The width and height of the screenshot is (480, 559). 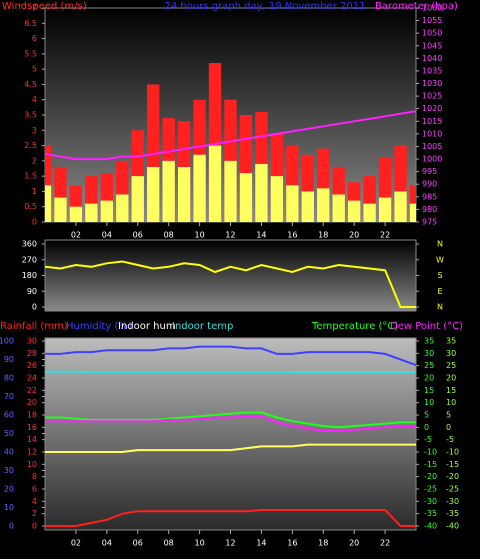 I want to click on y-tick-label: 1010, so click(x=432, y=133).